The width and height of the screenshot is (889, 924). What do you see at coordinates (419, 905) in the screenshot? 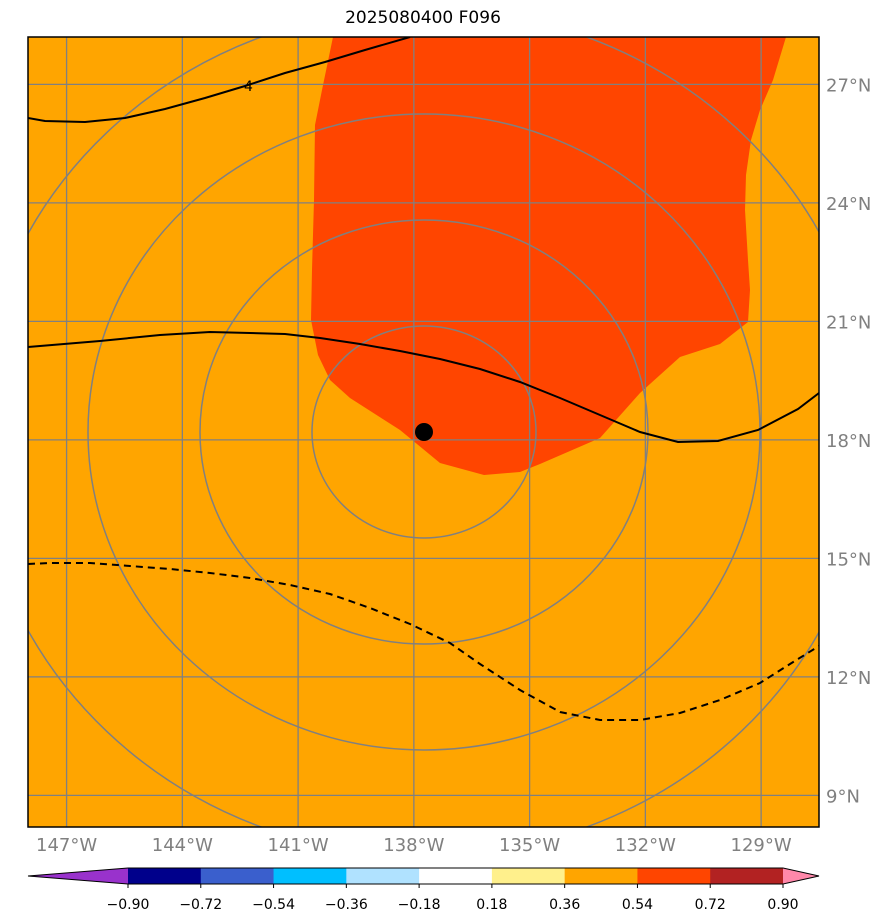
I see `colorbar-tick: −0.18` at bounding box center [419, 905].